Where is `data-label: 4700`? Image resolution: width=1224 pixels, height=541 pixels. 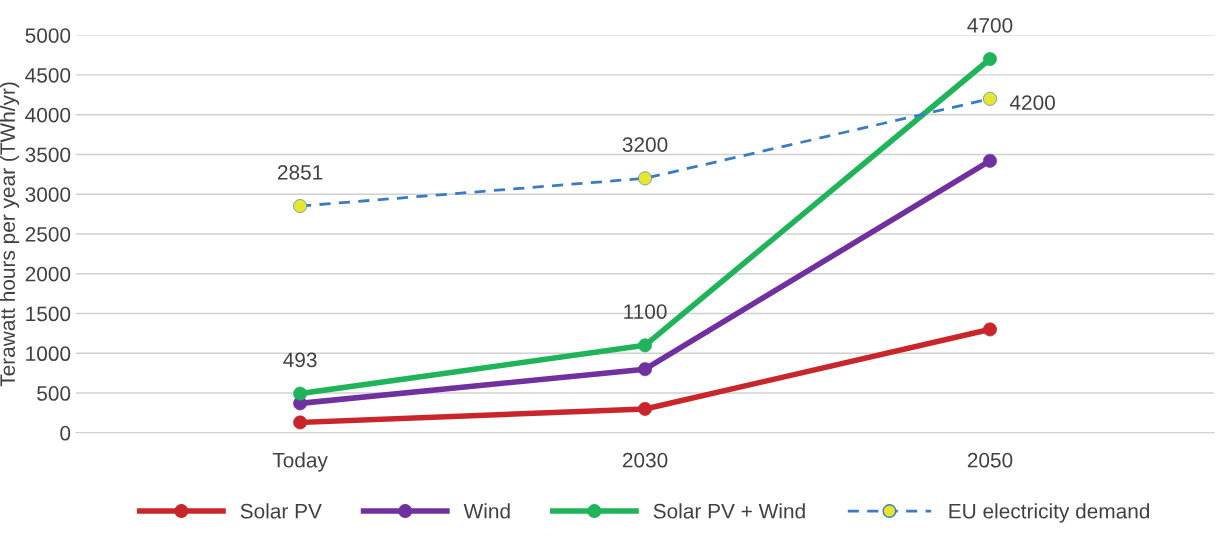
data-label: 4700 is located at coordinates (990, 25).